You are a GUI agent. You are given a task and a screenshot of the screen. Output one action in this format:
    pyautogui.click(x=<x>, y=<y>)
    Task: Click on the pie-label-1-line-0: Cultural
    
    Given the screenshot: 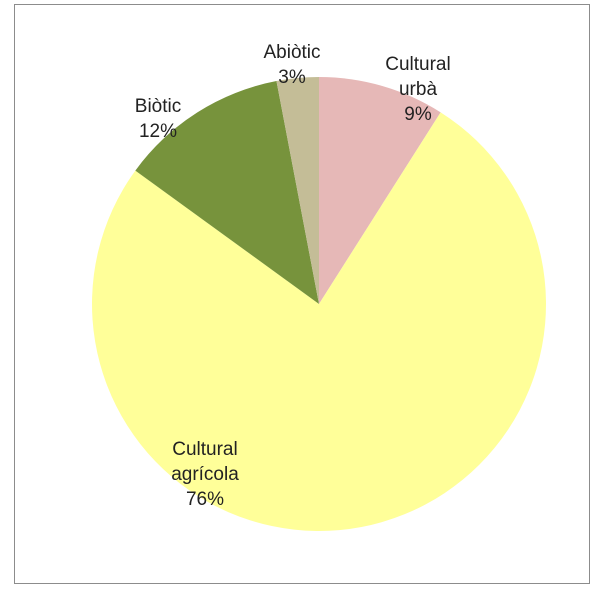 What is the action you would take?
    pyautogui.click(x=204, y=449)
    